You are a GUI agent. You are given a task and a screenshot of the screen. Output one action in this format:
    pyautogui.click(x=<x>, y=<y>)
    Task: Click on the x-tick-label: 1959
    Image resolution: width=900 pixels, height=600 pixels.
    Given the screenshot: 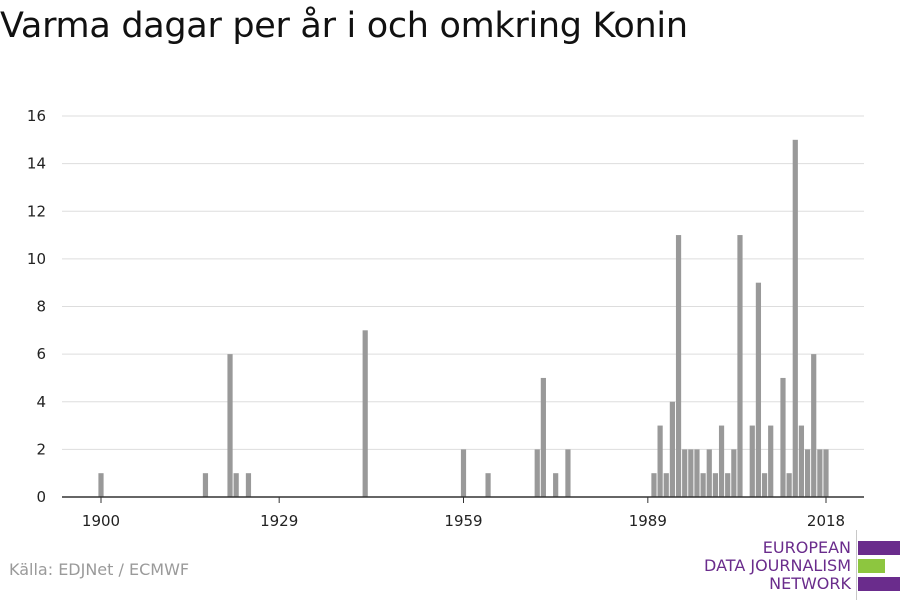 What is the action you would take?
    pyautogui.click(x=463, y=521)
    